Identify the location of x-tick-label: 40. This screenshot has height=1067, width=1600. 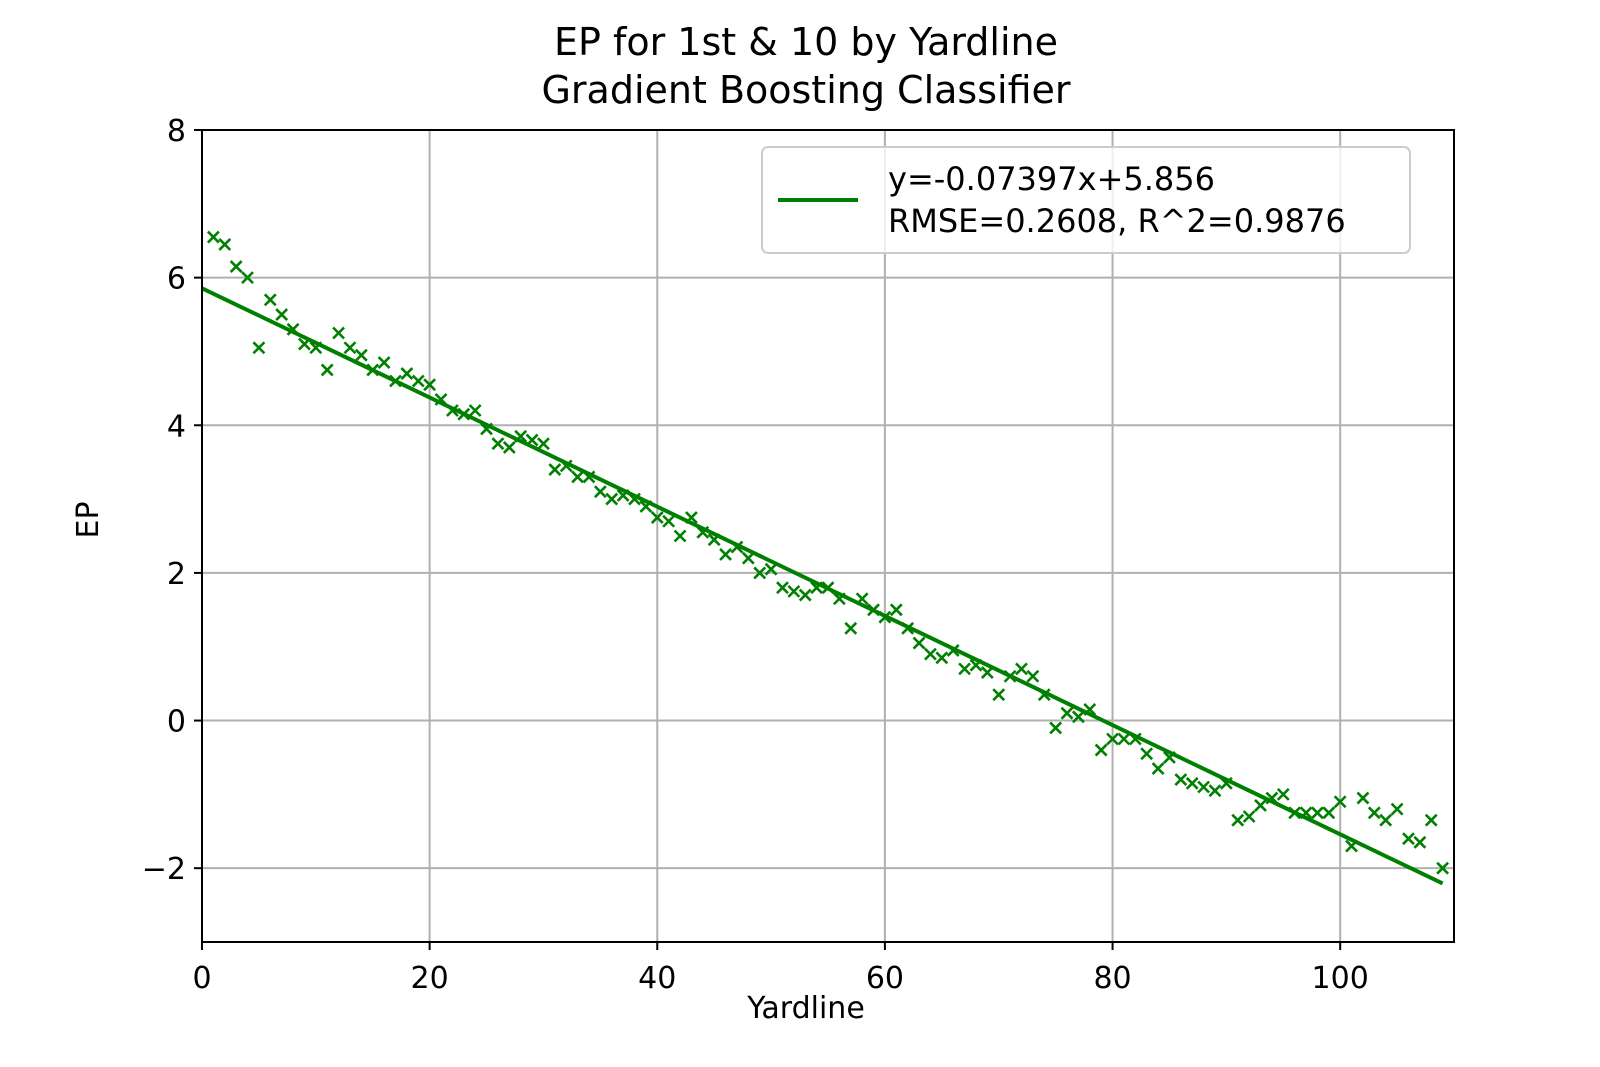
(657, 978).